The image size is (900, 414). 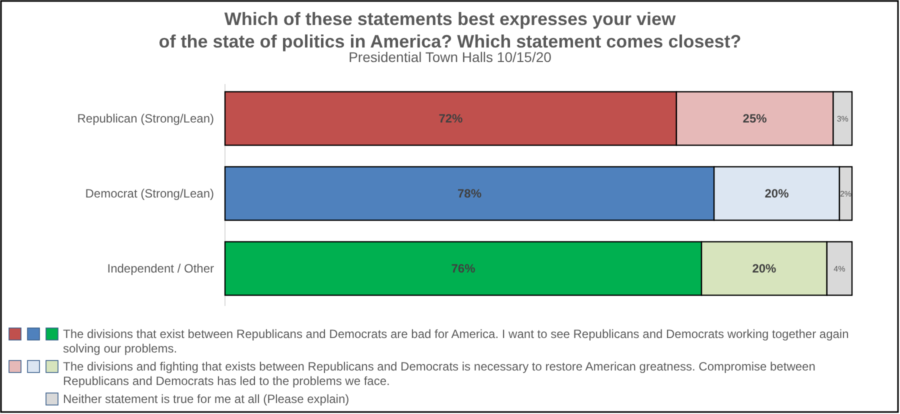 I want to click on y-tick-label: Democrat (Strong/Lean), so click(x=149, y=193).